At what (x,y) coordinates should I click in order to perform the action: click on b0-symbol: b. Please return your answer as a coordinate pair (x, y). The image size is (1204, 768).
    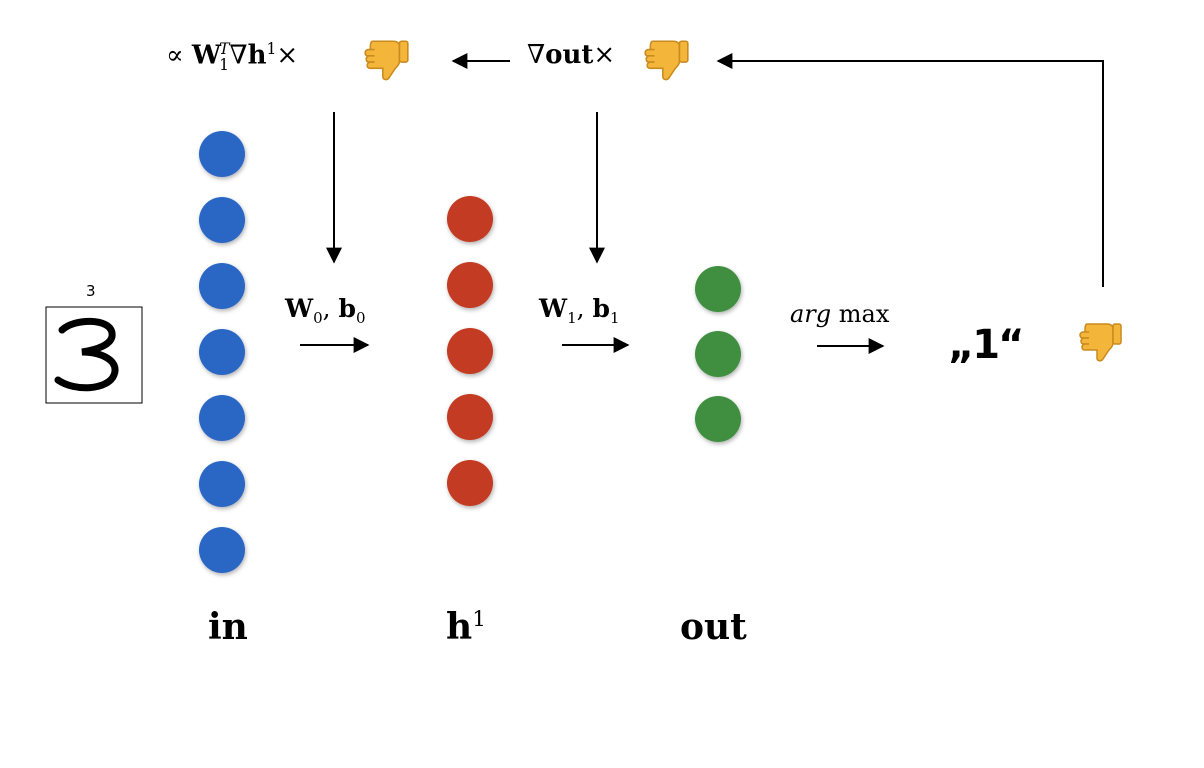
    Looking at the image, I should click on (347, 308).